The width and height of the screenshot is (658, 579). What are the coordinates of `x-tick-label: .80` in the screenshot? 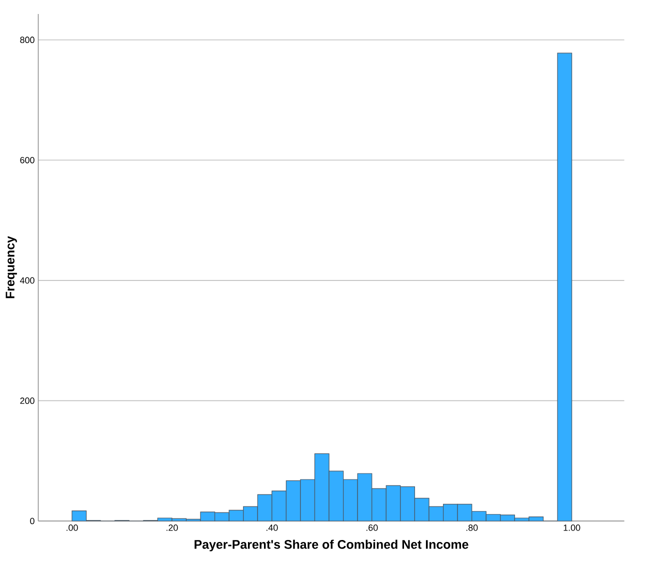 It's located at (472, 527).